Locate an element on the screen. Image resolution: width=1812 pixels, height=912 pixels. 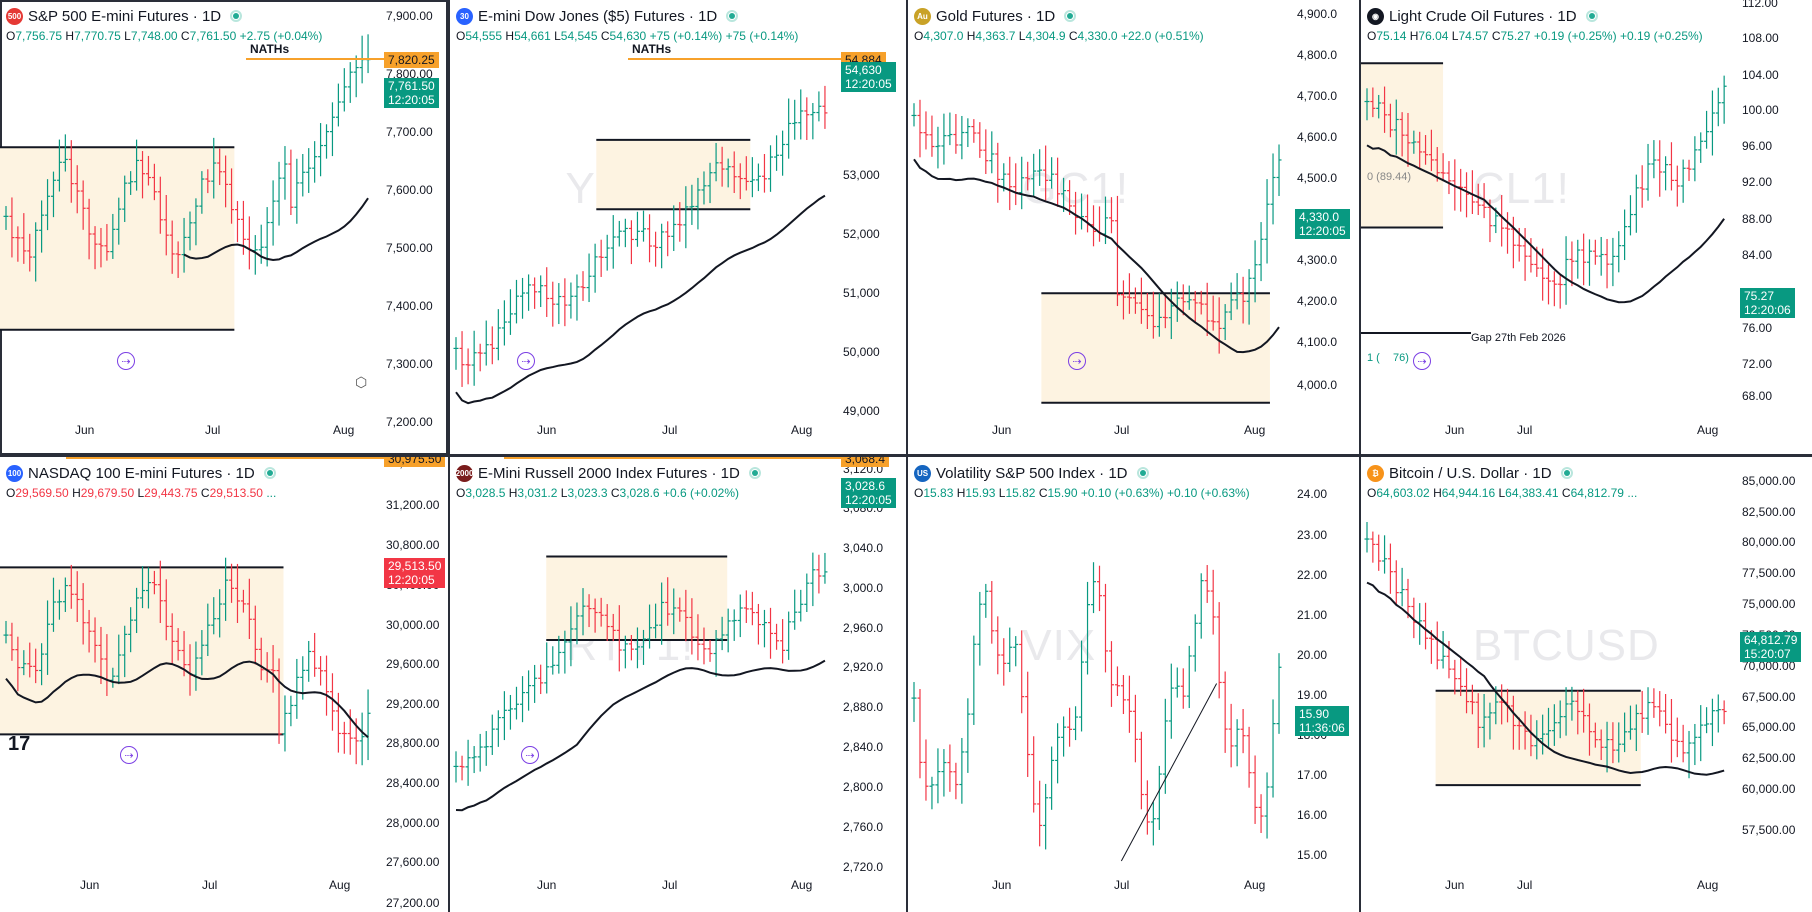
ohlc-value: 4,307.0 is located at coordinates (943, 36).